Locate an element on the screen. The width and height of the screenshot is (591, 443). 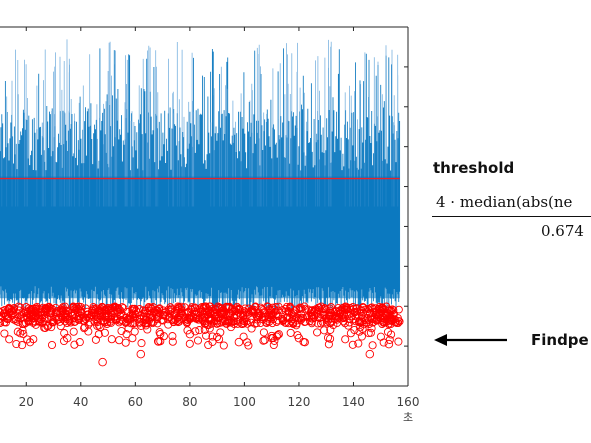
x-tick-label: 20 is located at coordinates (26, 402).